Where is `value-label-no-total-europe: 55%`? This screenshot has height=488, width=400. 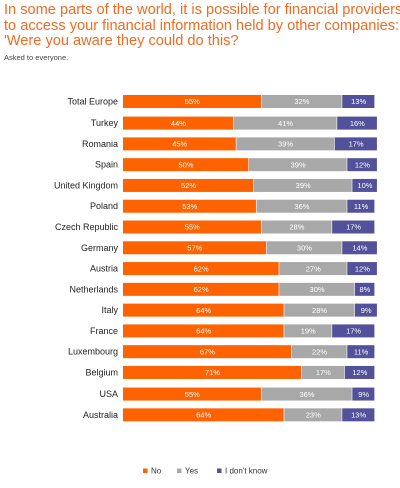 value-label-no-total-europe: 55% is located at coordinates (192, 101).